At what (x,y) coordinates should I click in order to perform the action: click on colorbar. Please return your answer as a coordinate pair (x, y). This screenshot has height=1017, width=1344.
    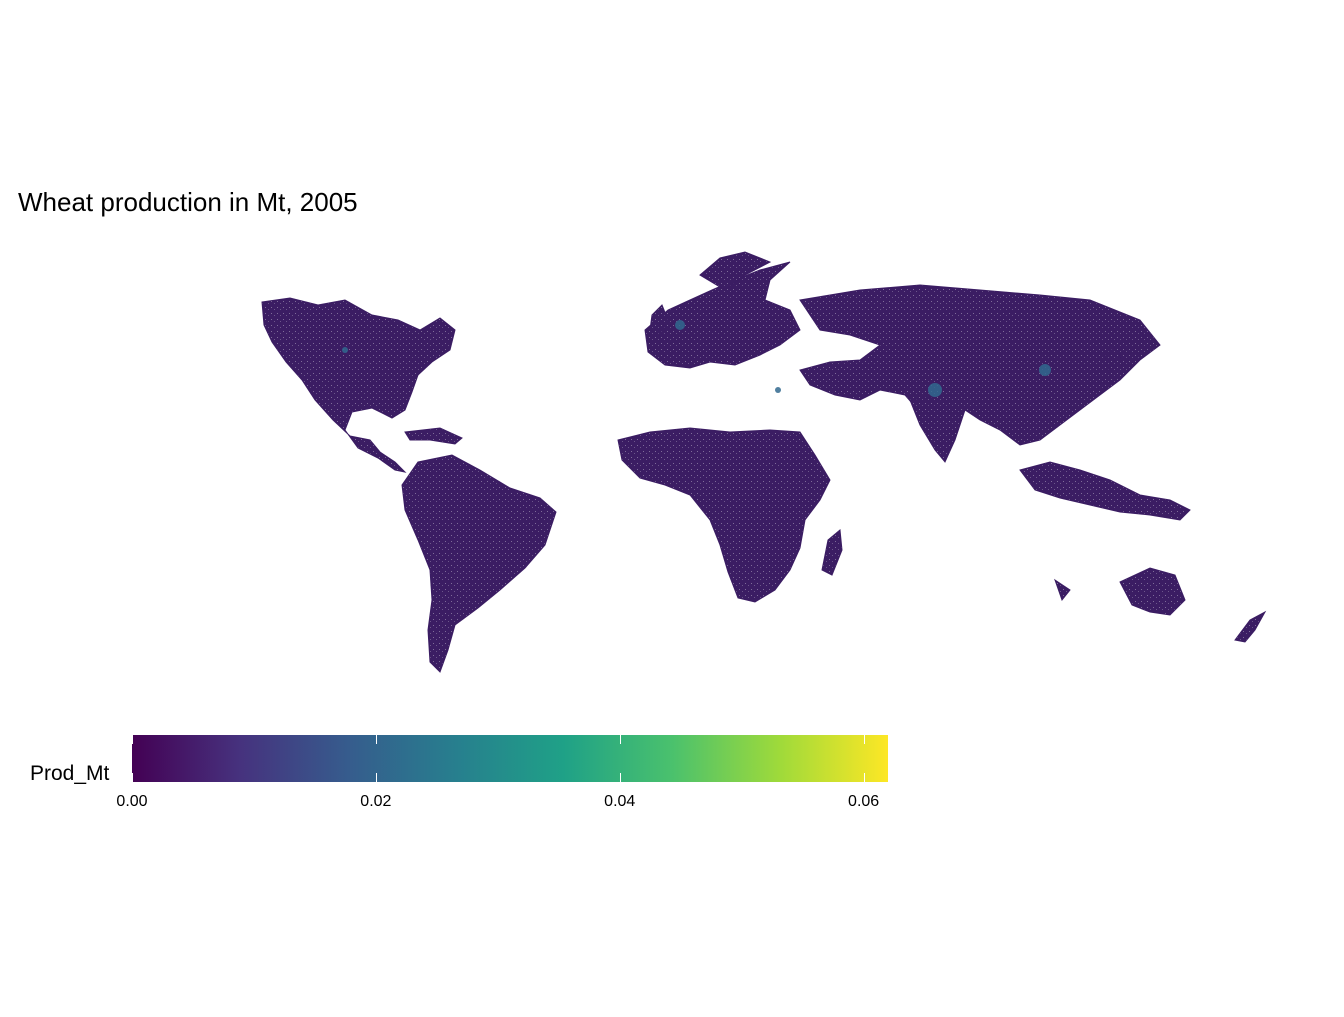
    Looking at the image, I should click on (510, 758).